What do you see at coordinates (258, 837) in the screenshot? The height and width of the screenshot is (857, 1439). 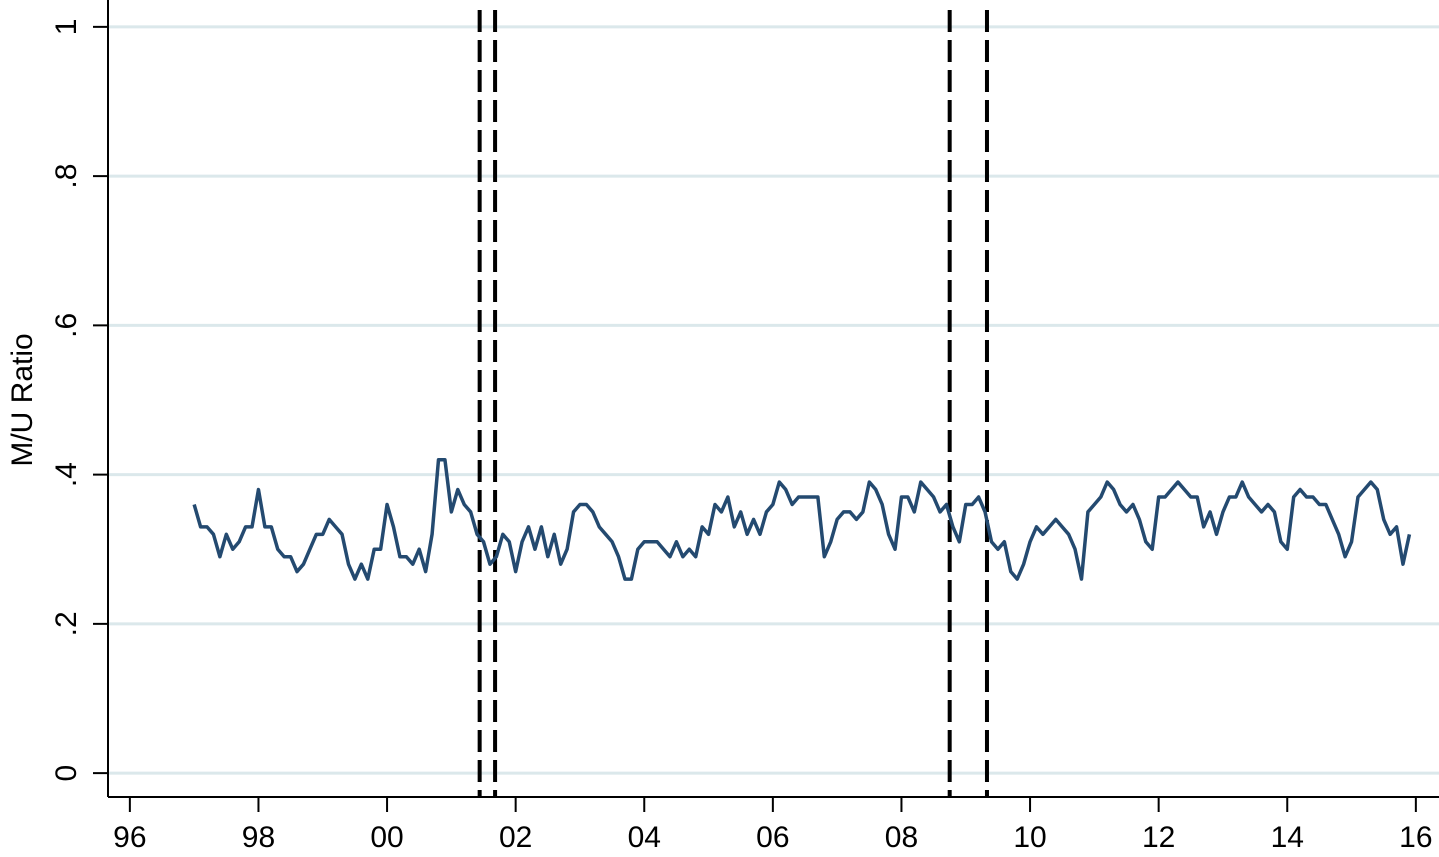 I see `x-tick-label: 98` at bounding box center [258, 837].